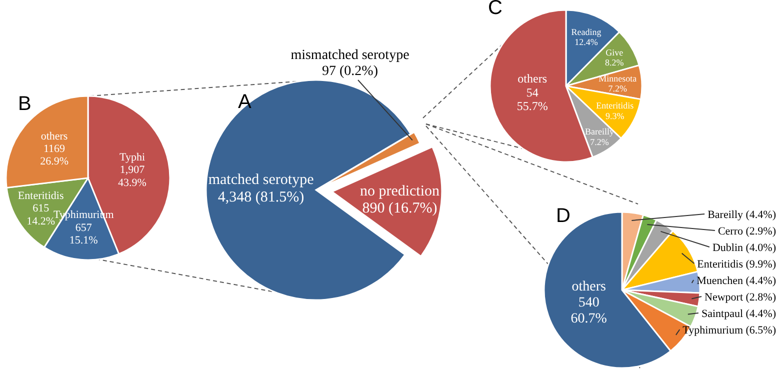 This screenshot has width=778, height=370. What do you see at coordinates (736, 264) in the screenshot?
I see `slice-label: Enteritidis (9.9%)` at bounding box center [736, 264].